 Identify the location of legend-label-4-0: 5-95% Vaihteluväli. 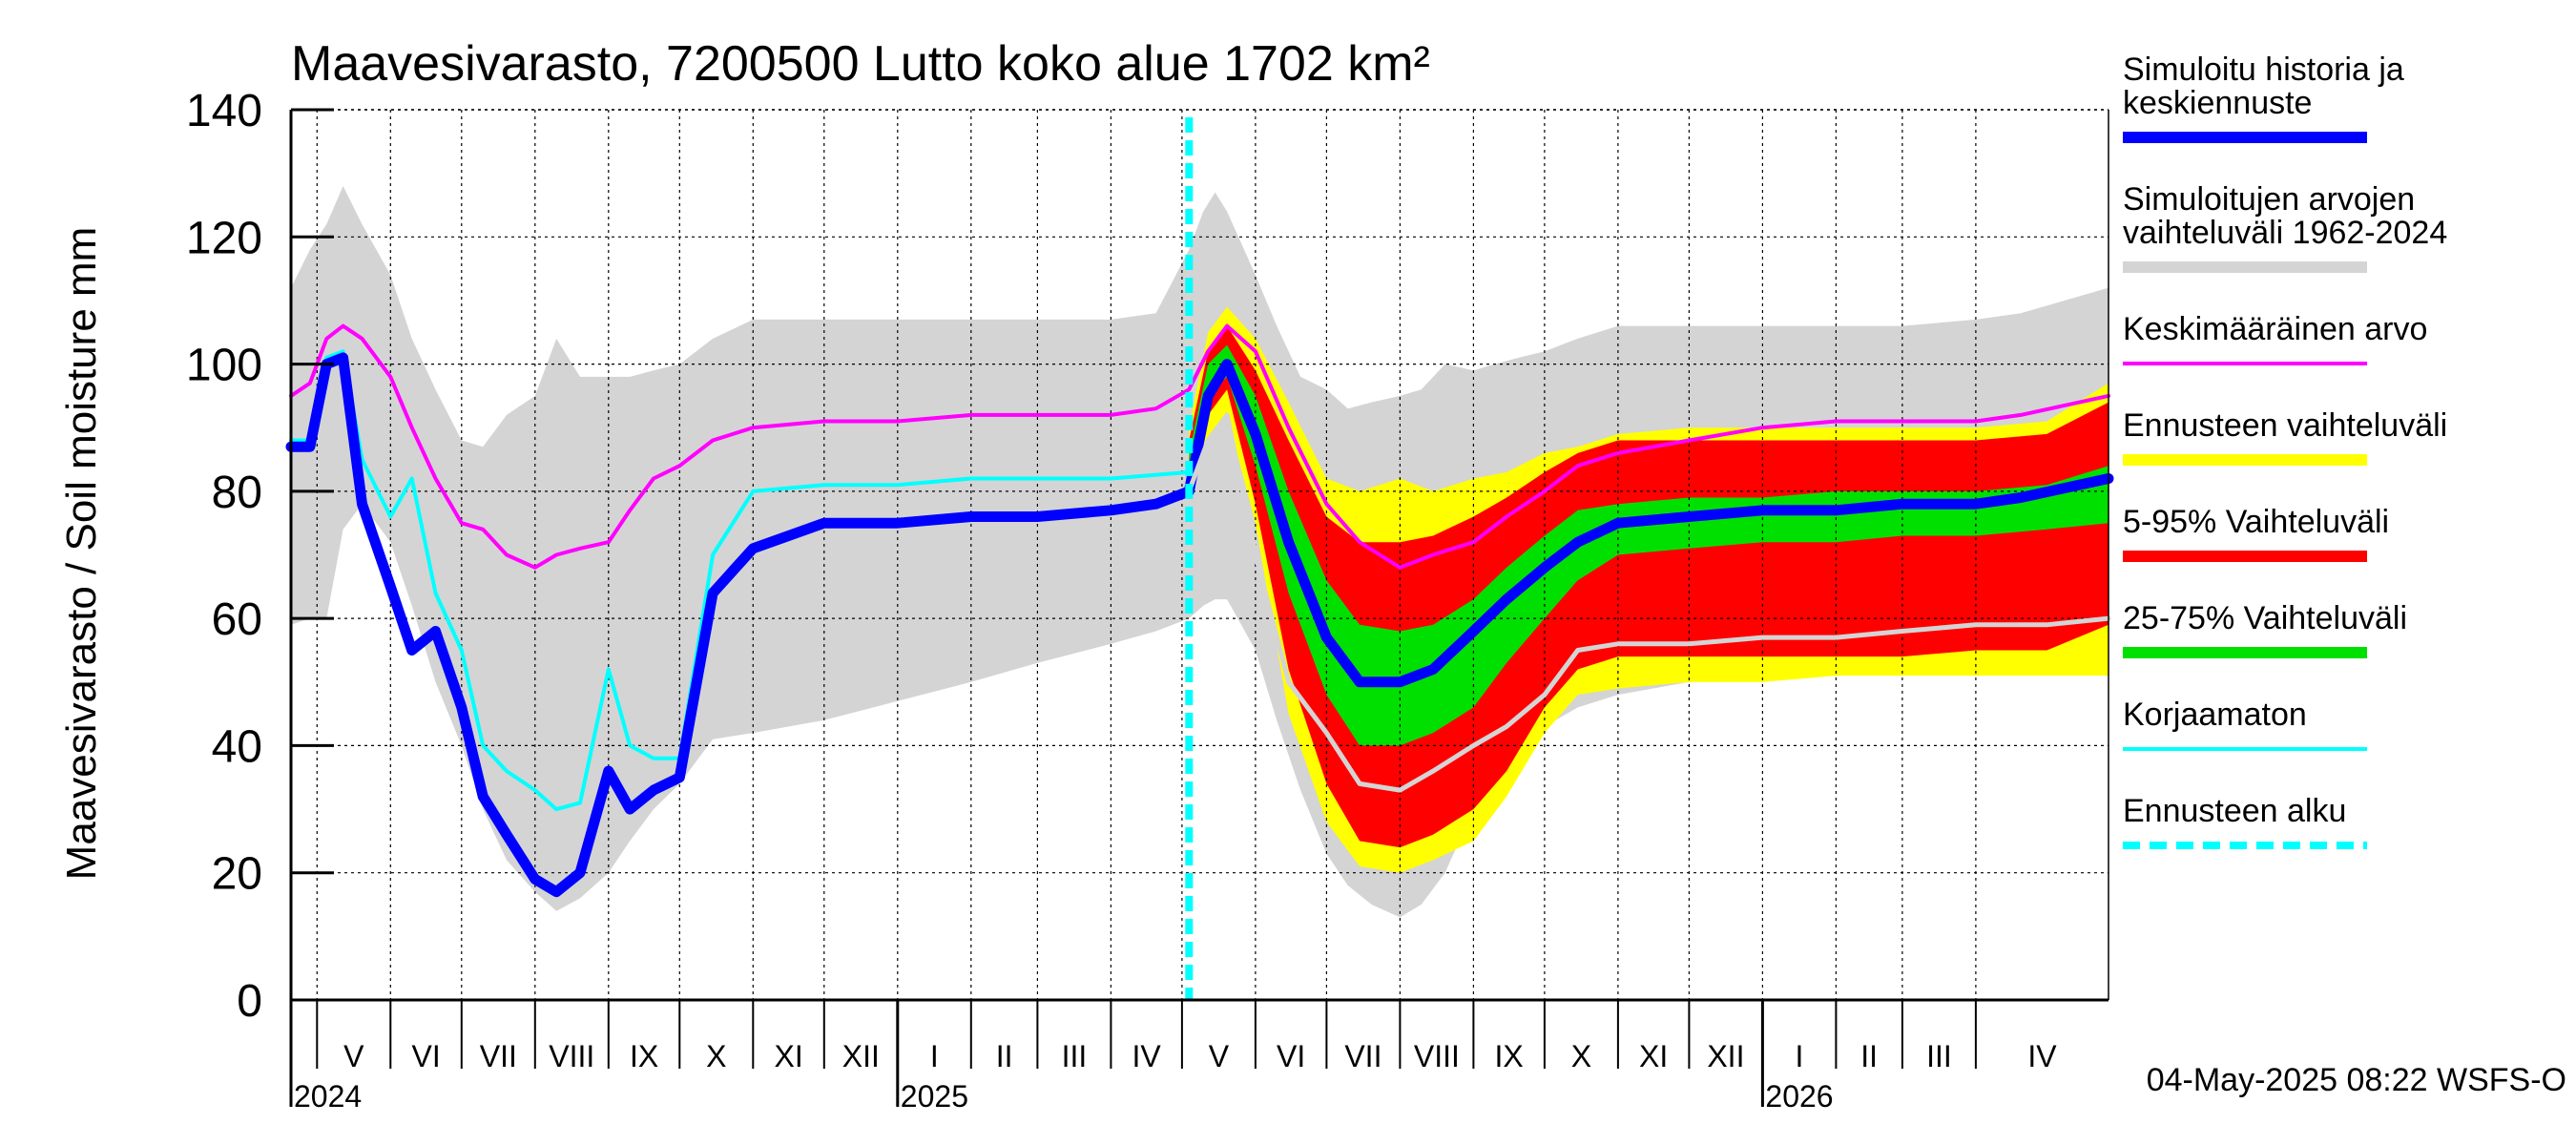
(2256, 522).